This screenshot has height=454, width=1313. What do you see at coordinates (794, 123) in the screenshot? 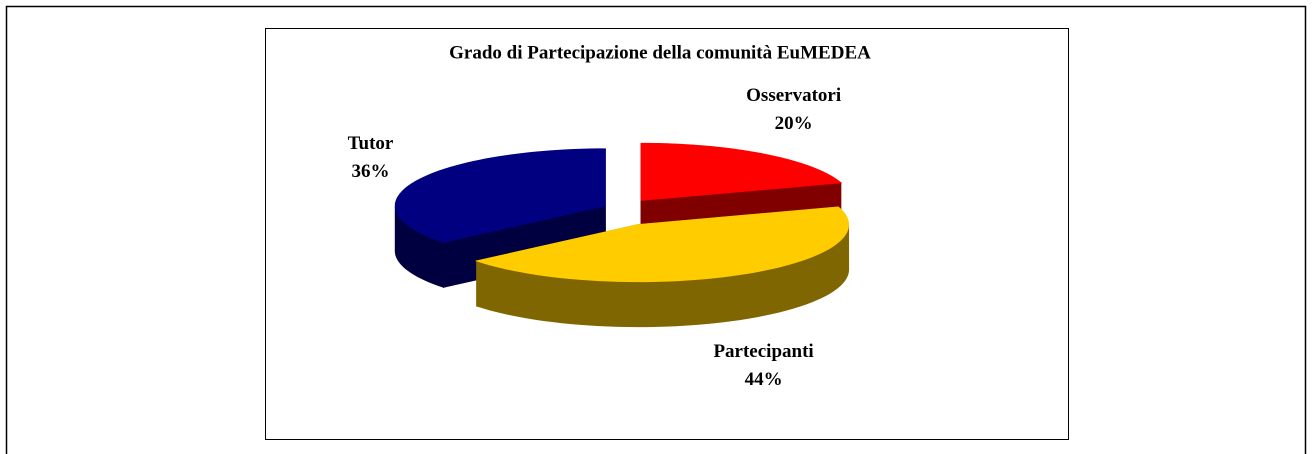
I see `slice-value-label: 20%` at bounding box center [794, 123].